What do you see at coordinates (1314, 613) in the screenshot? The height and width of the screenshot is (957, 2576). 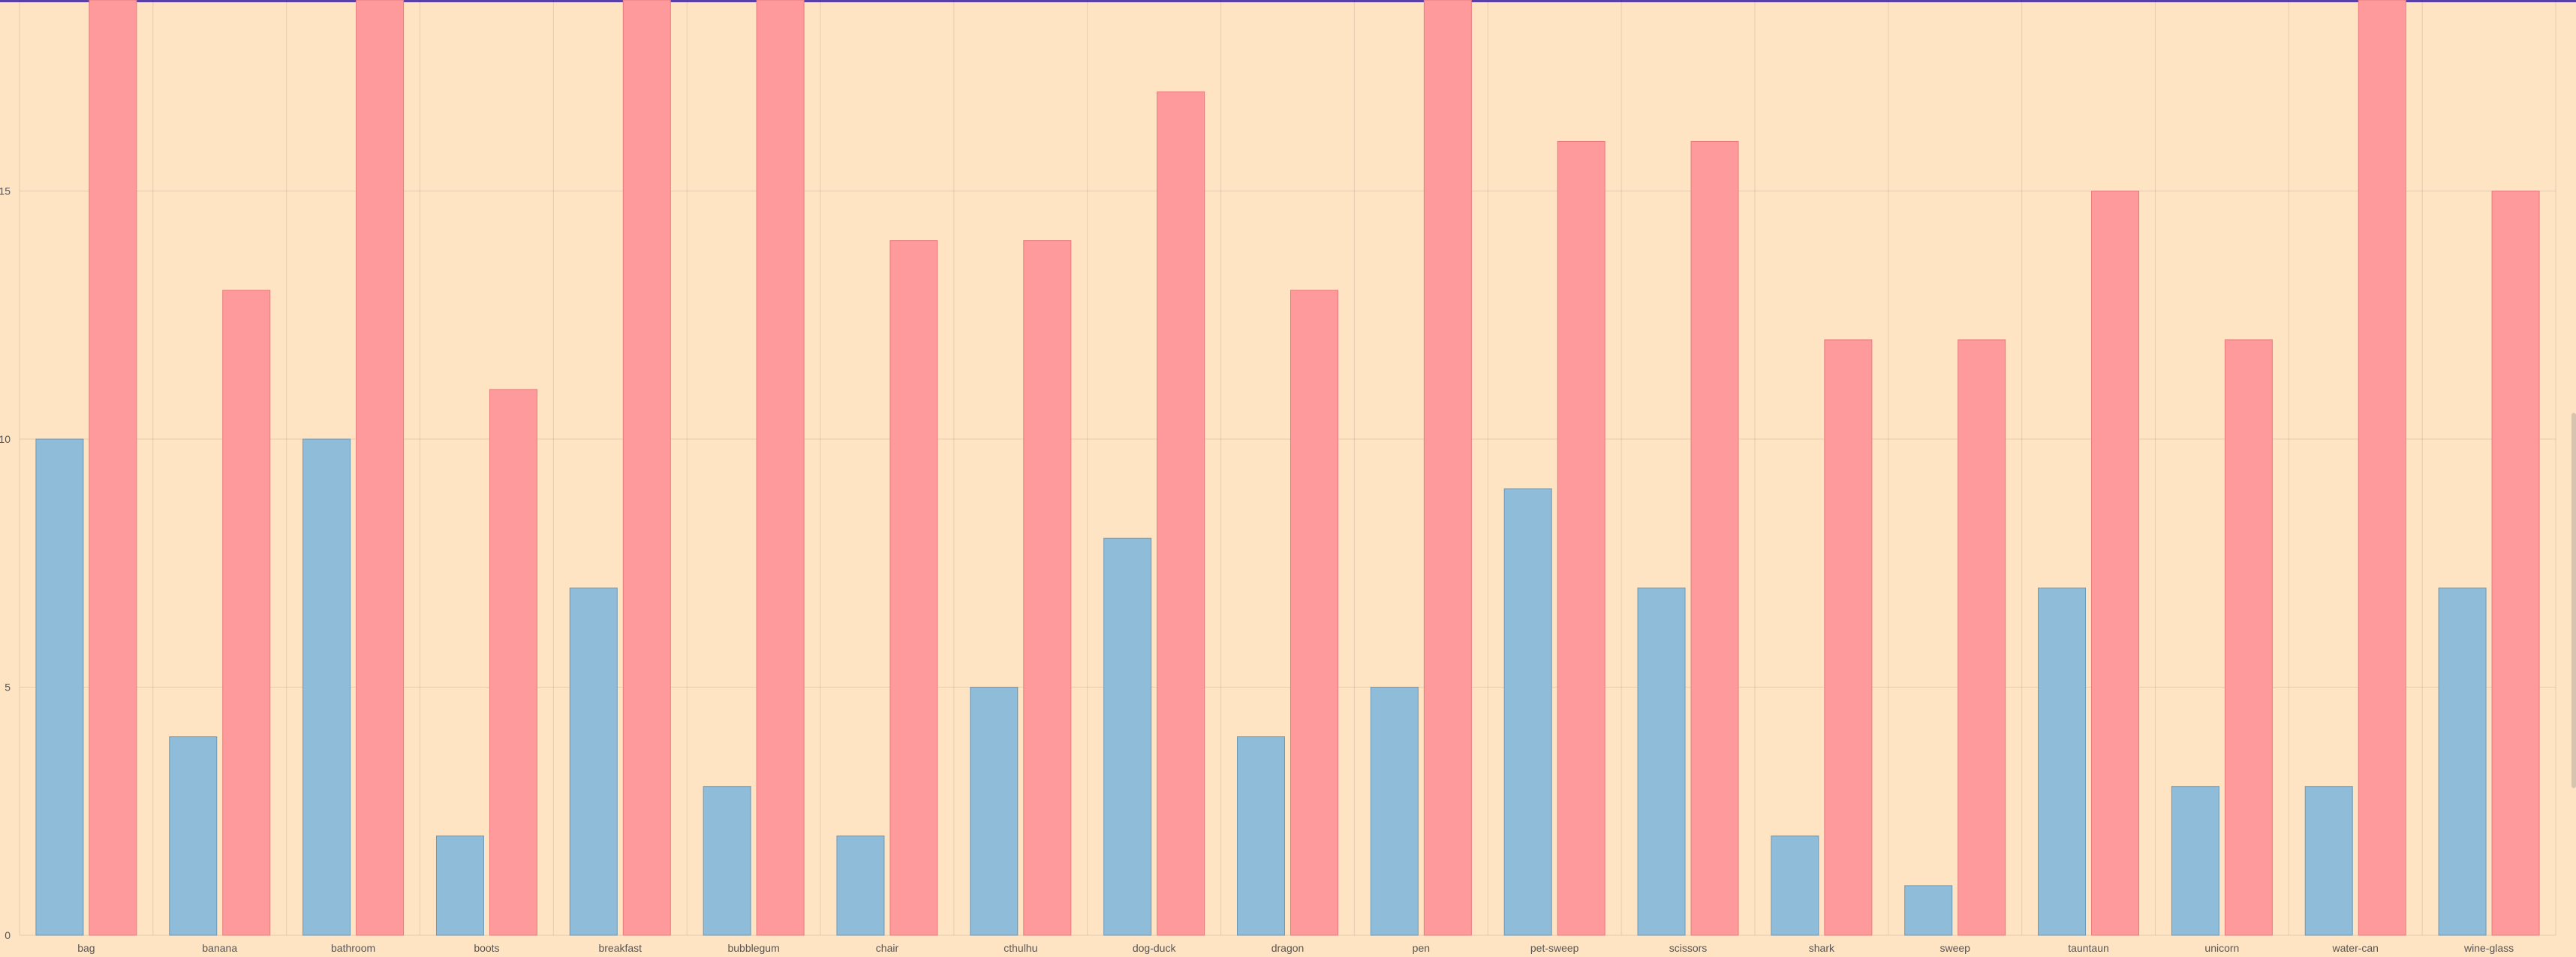 I see `bar-series-red-dragon` at bounding box center [1314, 613].